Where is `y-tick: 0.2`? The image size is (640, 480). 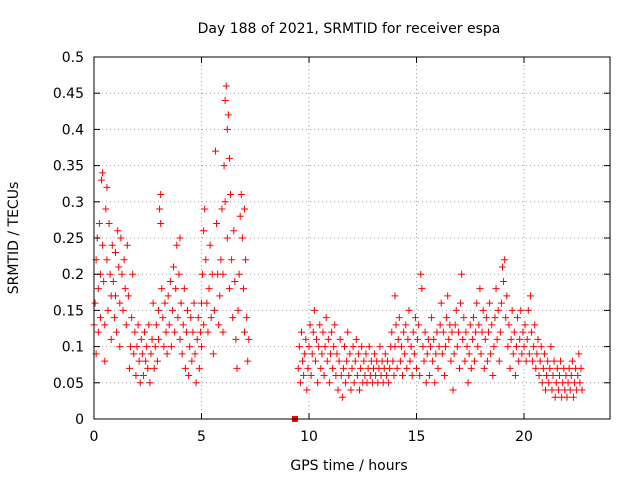 y-tick: 0.2 is located at coordinates (336, 275).